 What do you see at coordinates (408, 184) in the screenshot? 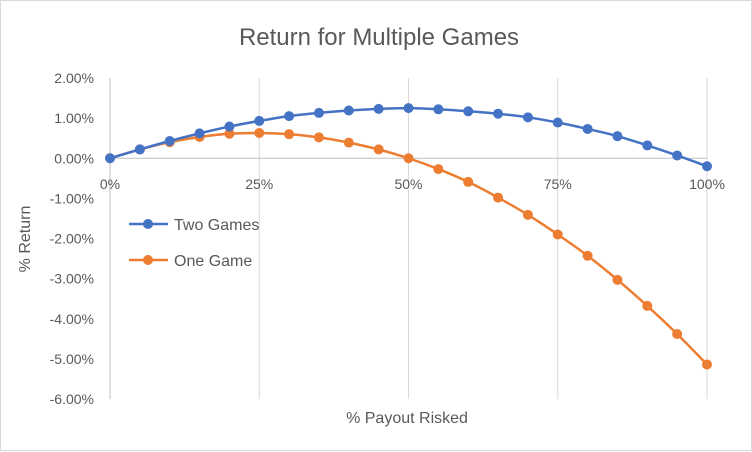
I see `x-tick-label: 50%` at bounding box center [408, 184].